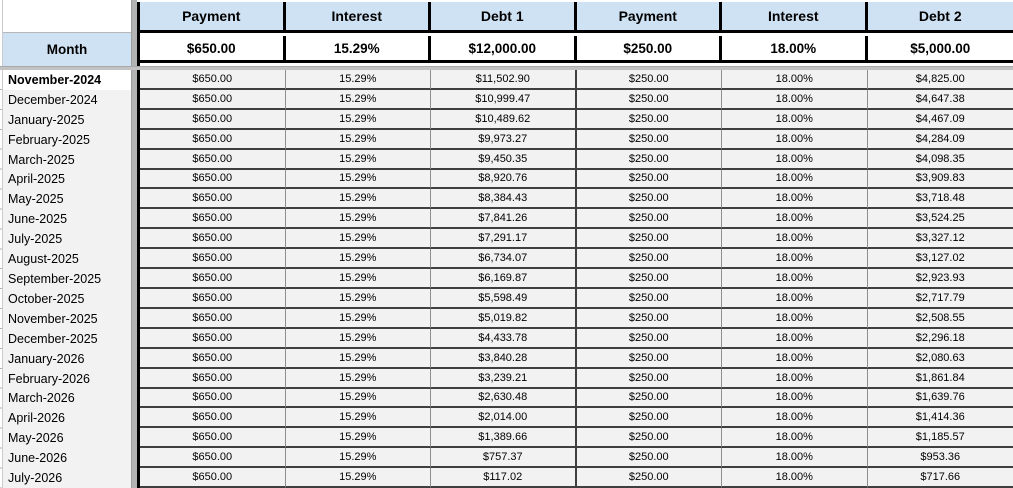  What do you see at coordinates (940, 478) in the screenshot?
I see `table-cell: $717.66` at bounding box center [940, 478].